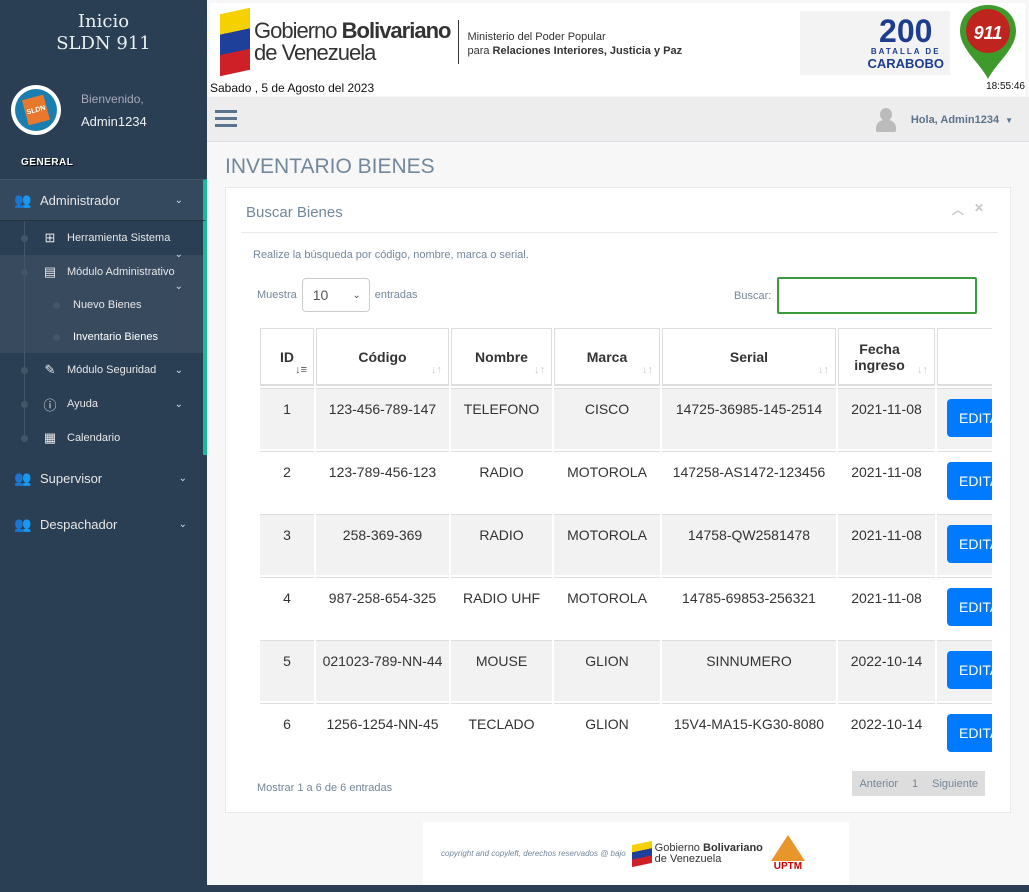 The image size is (1029, 892). Describe the element at coordinates (886, 418) in the screenshot. I see `cell-fecha: 2021-11-08` at that location.